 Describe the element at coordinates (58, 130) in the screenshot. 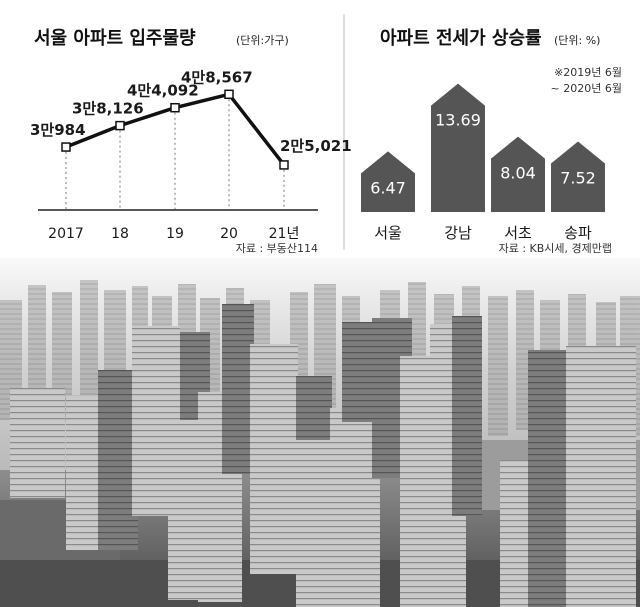

I see `line-value-label: 3만984` at that location.